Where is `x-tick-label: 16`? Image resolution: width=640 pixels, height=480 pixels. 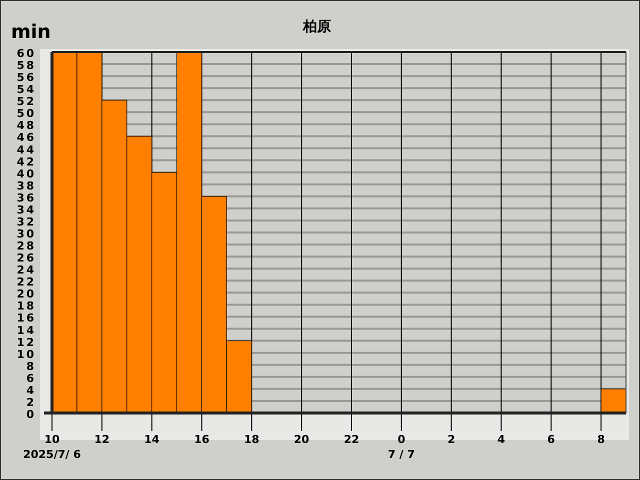
x-tick-label: 16 is located at coordinates (202, 439).